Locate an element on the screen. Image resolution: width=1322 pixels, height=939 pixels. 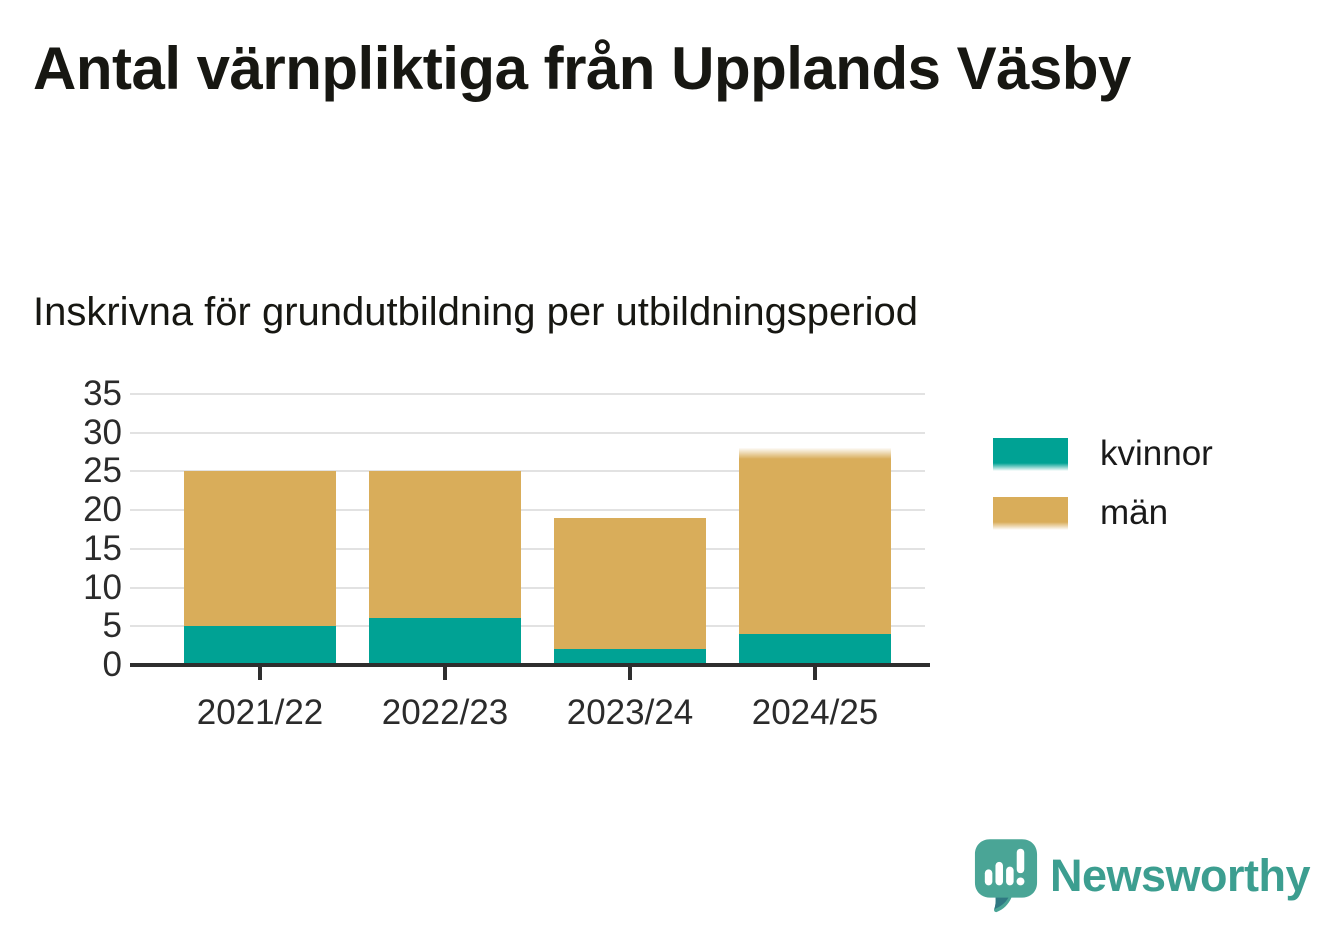
bar-2023/24 is located at coordinates (630, 591).